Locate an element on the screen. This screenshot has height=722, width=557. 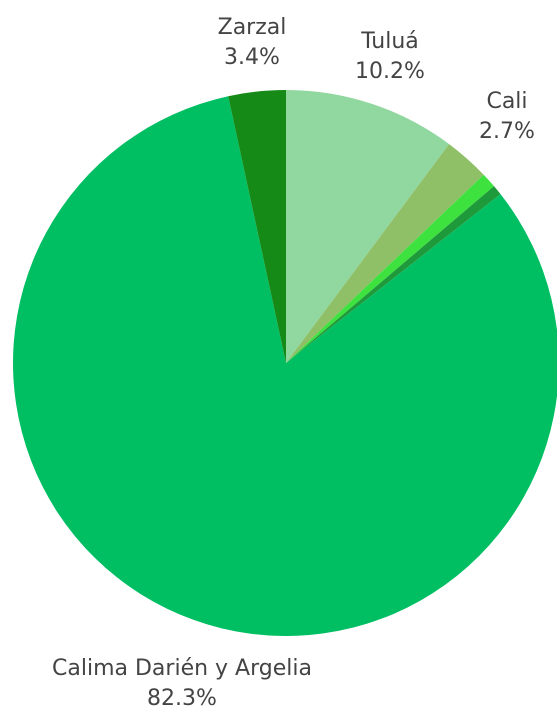
pie-slice-tulu- is located at coordinates (368, 226).